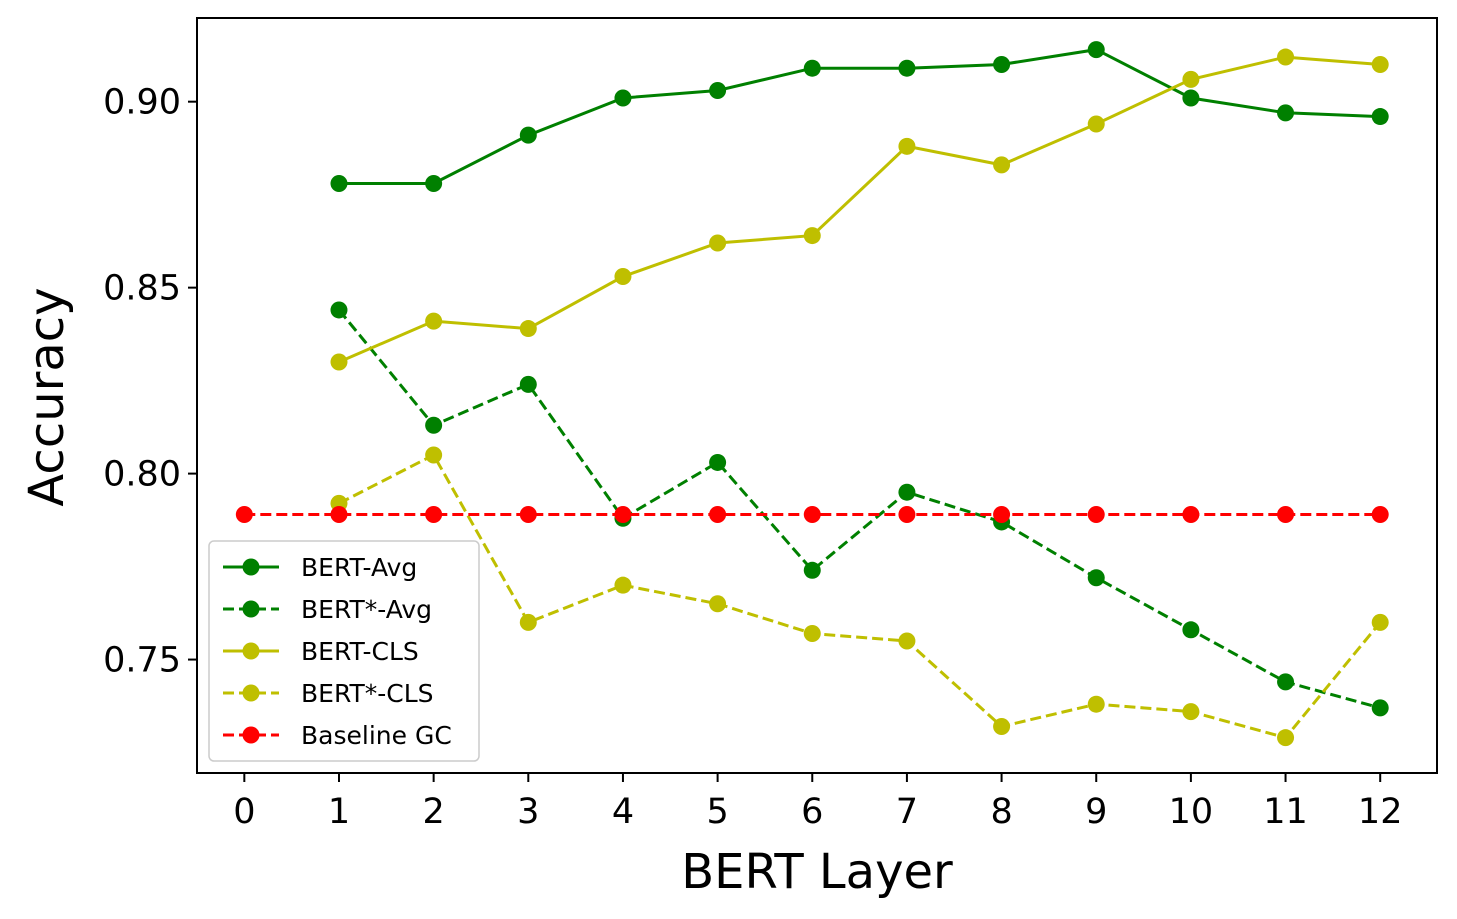  Describe the element at coordinates (142, 661) in the screenshot. I see `y-tick-label: 0.75` at that location.